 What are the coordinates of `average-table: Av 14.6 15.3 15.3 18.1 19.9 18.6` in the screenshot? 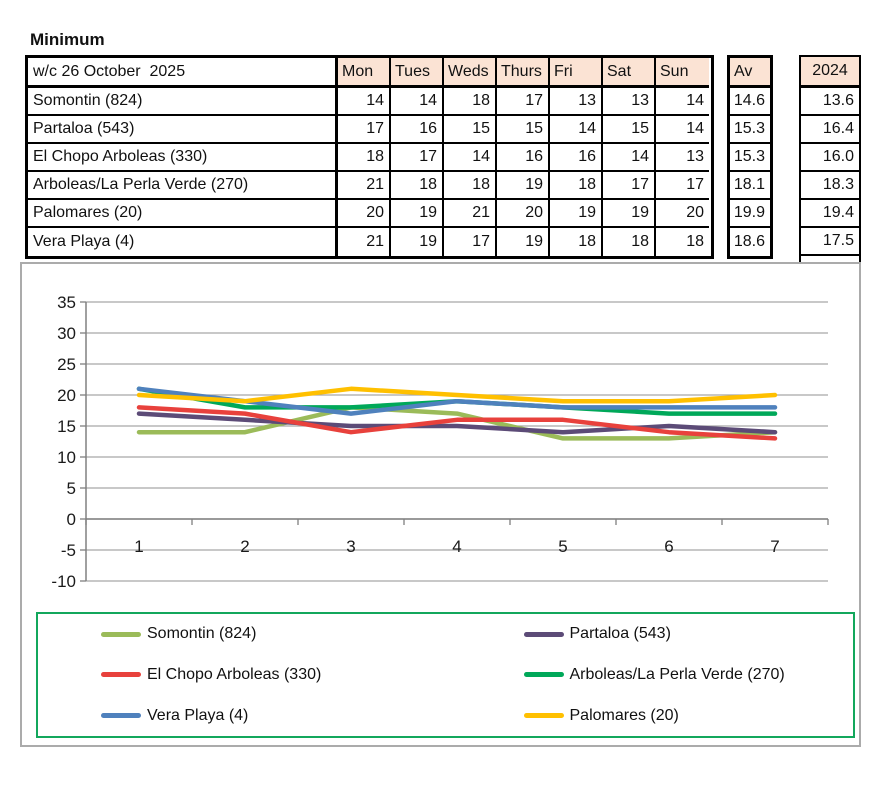 It's located at (750, 157).